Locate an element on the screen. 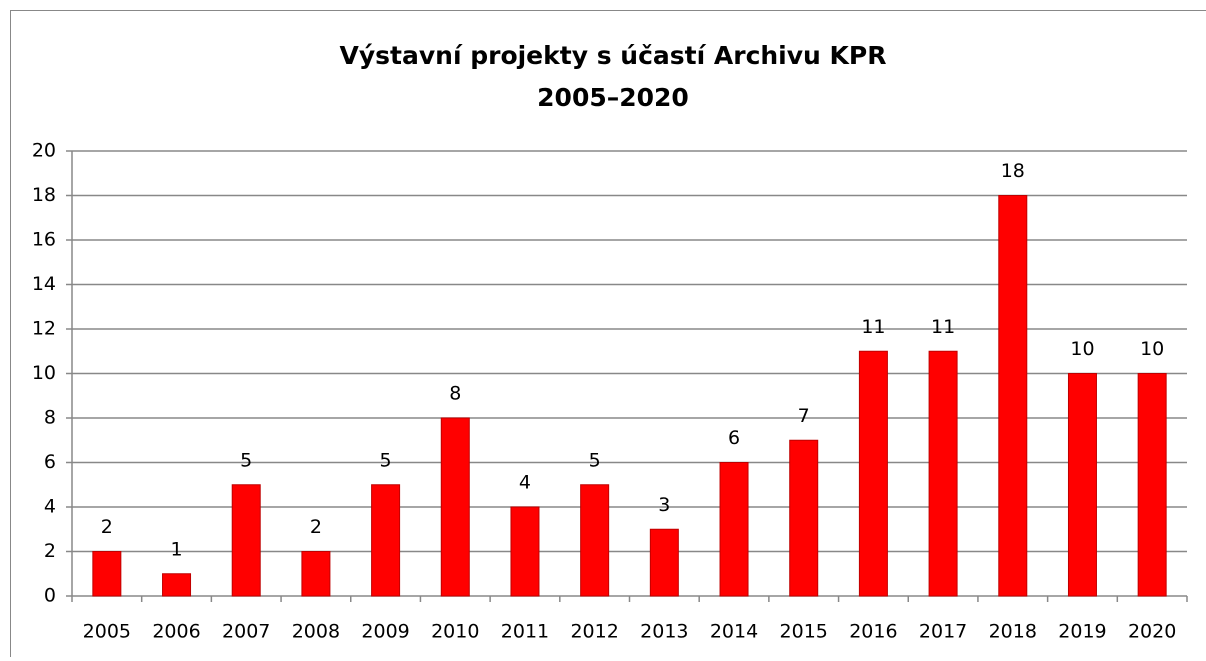 The width and height of the screenshot is (1206, 661). x-tick-label: 2016 is located at coordinates (873, 632).